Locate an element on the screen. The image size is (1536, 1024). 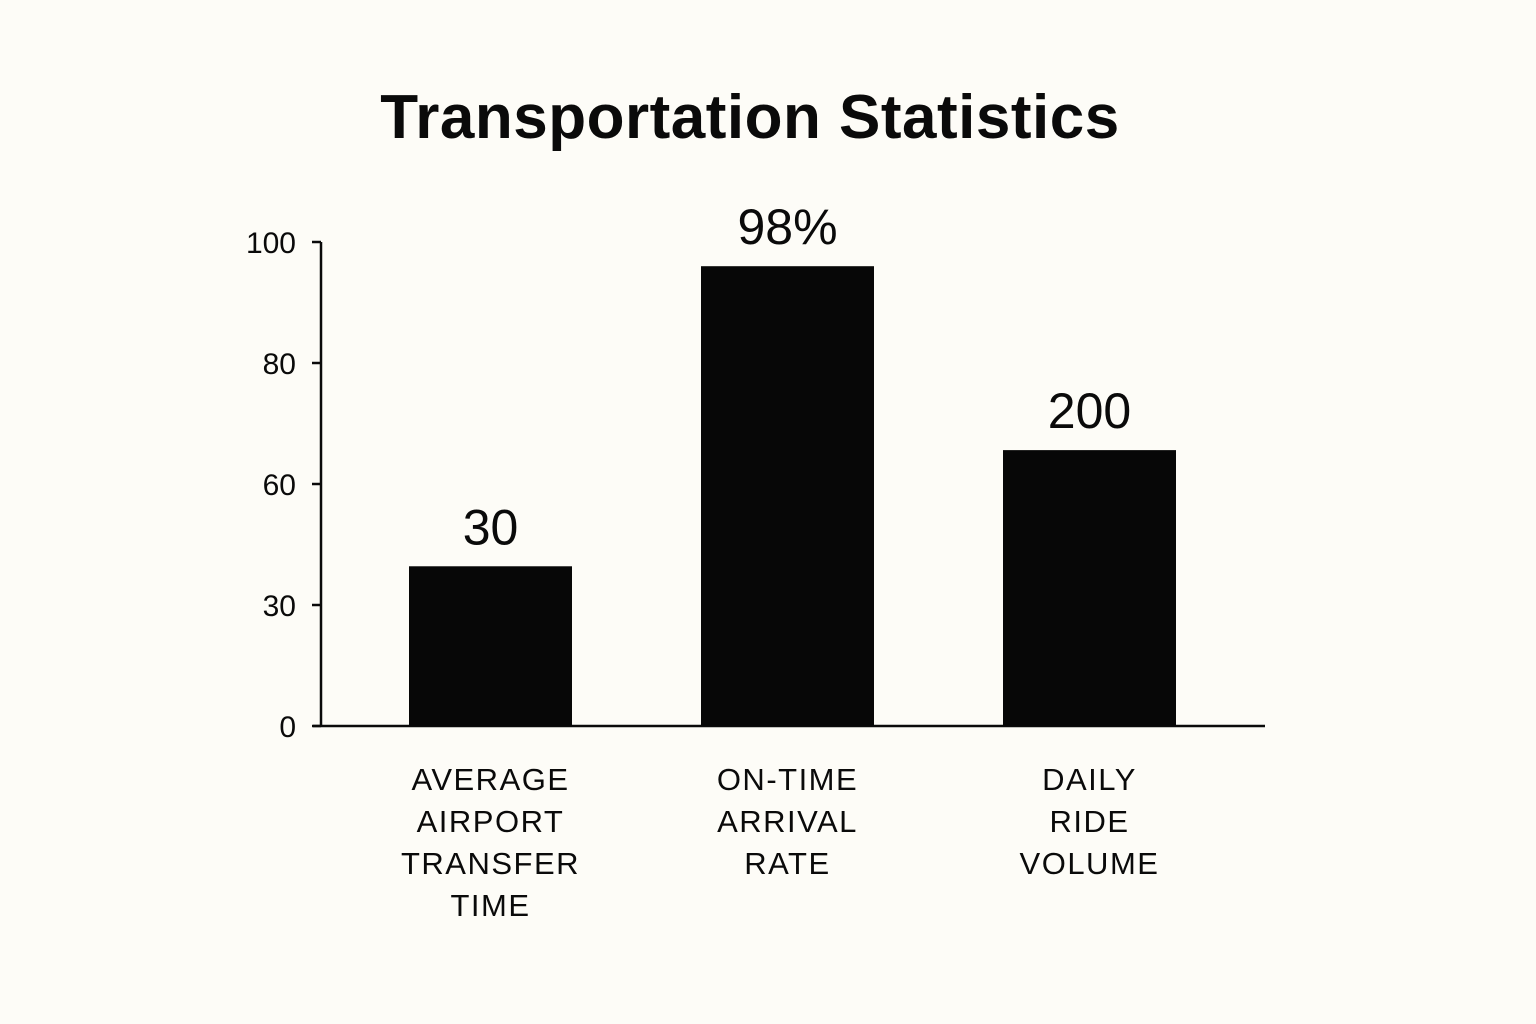
category-label: ON-TIME ARRIVAL RATE is located at coordinates (787, 821).